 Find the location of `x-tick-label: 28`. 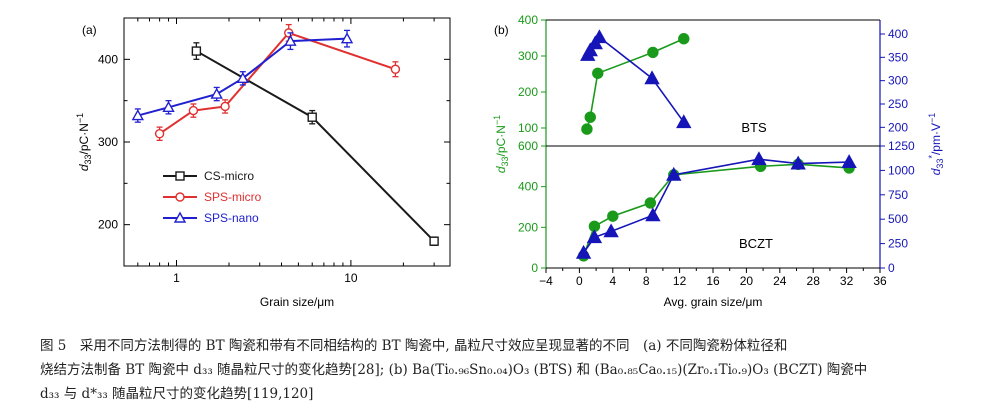

x-tick-label: 28 is located at coordinates (814, 281).